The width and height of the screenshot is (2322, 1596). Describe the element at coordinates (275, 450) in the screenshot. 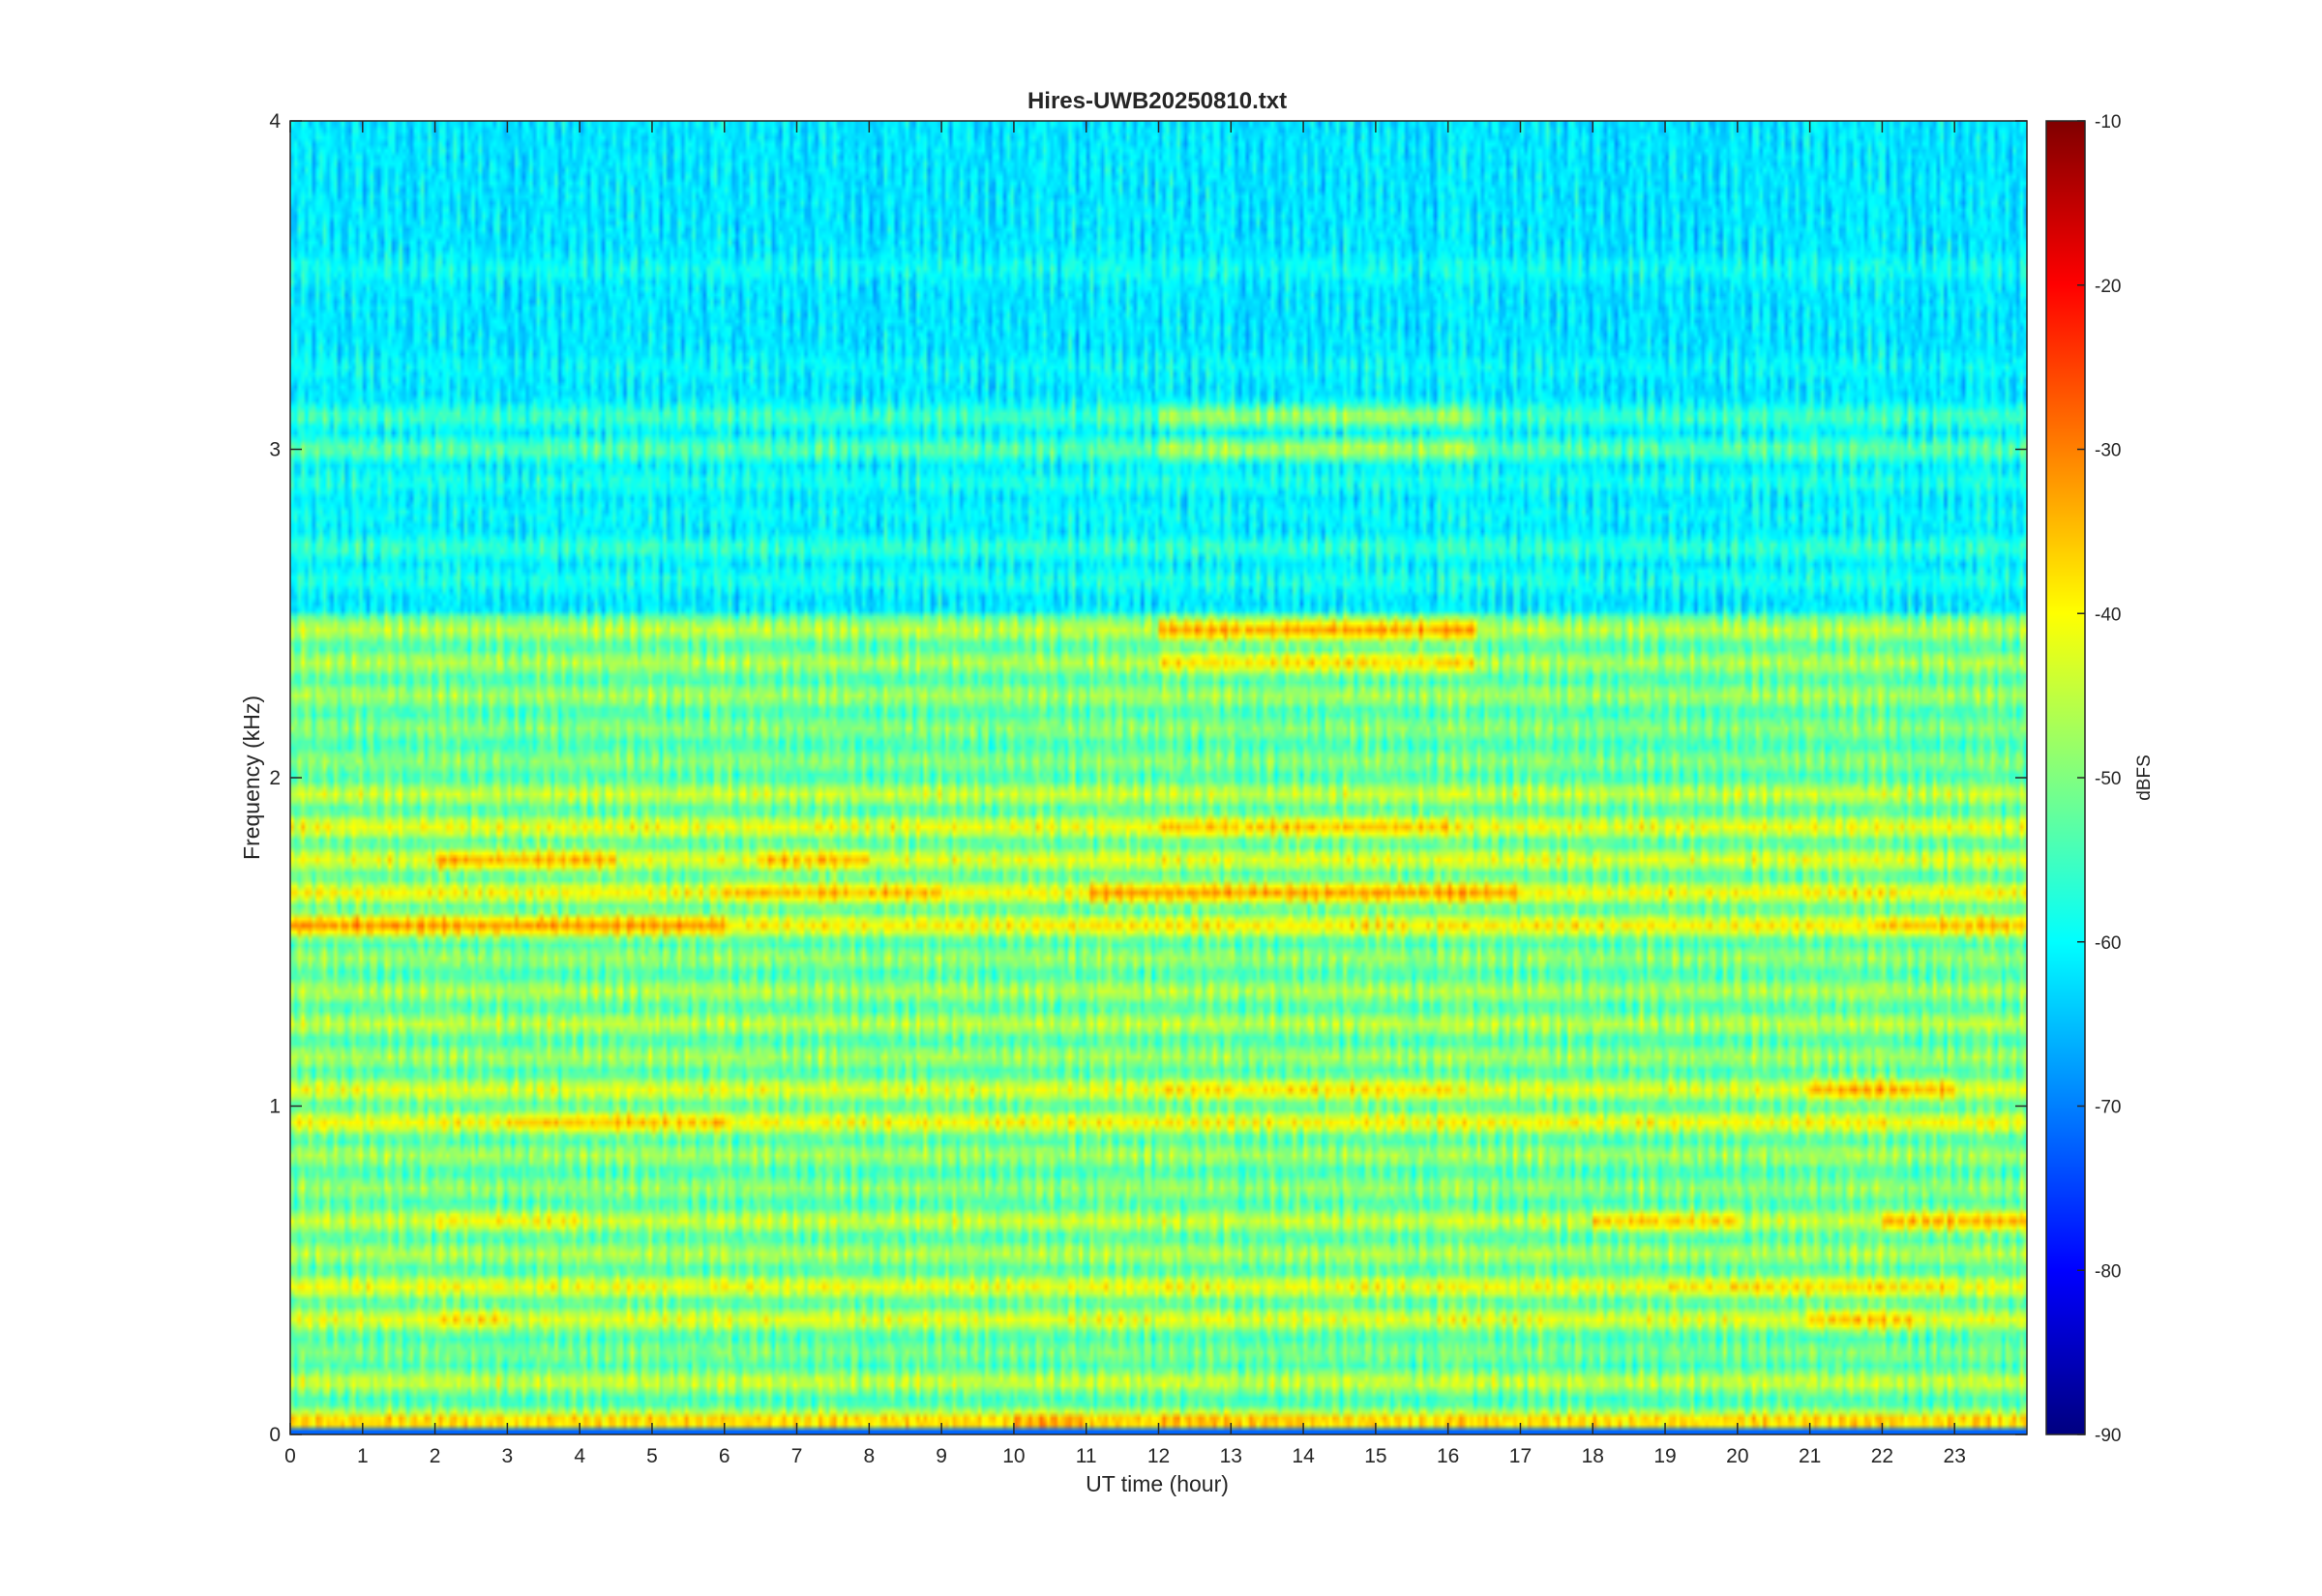

I see `y-tick-label: 3` at that location.